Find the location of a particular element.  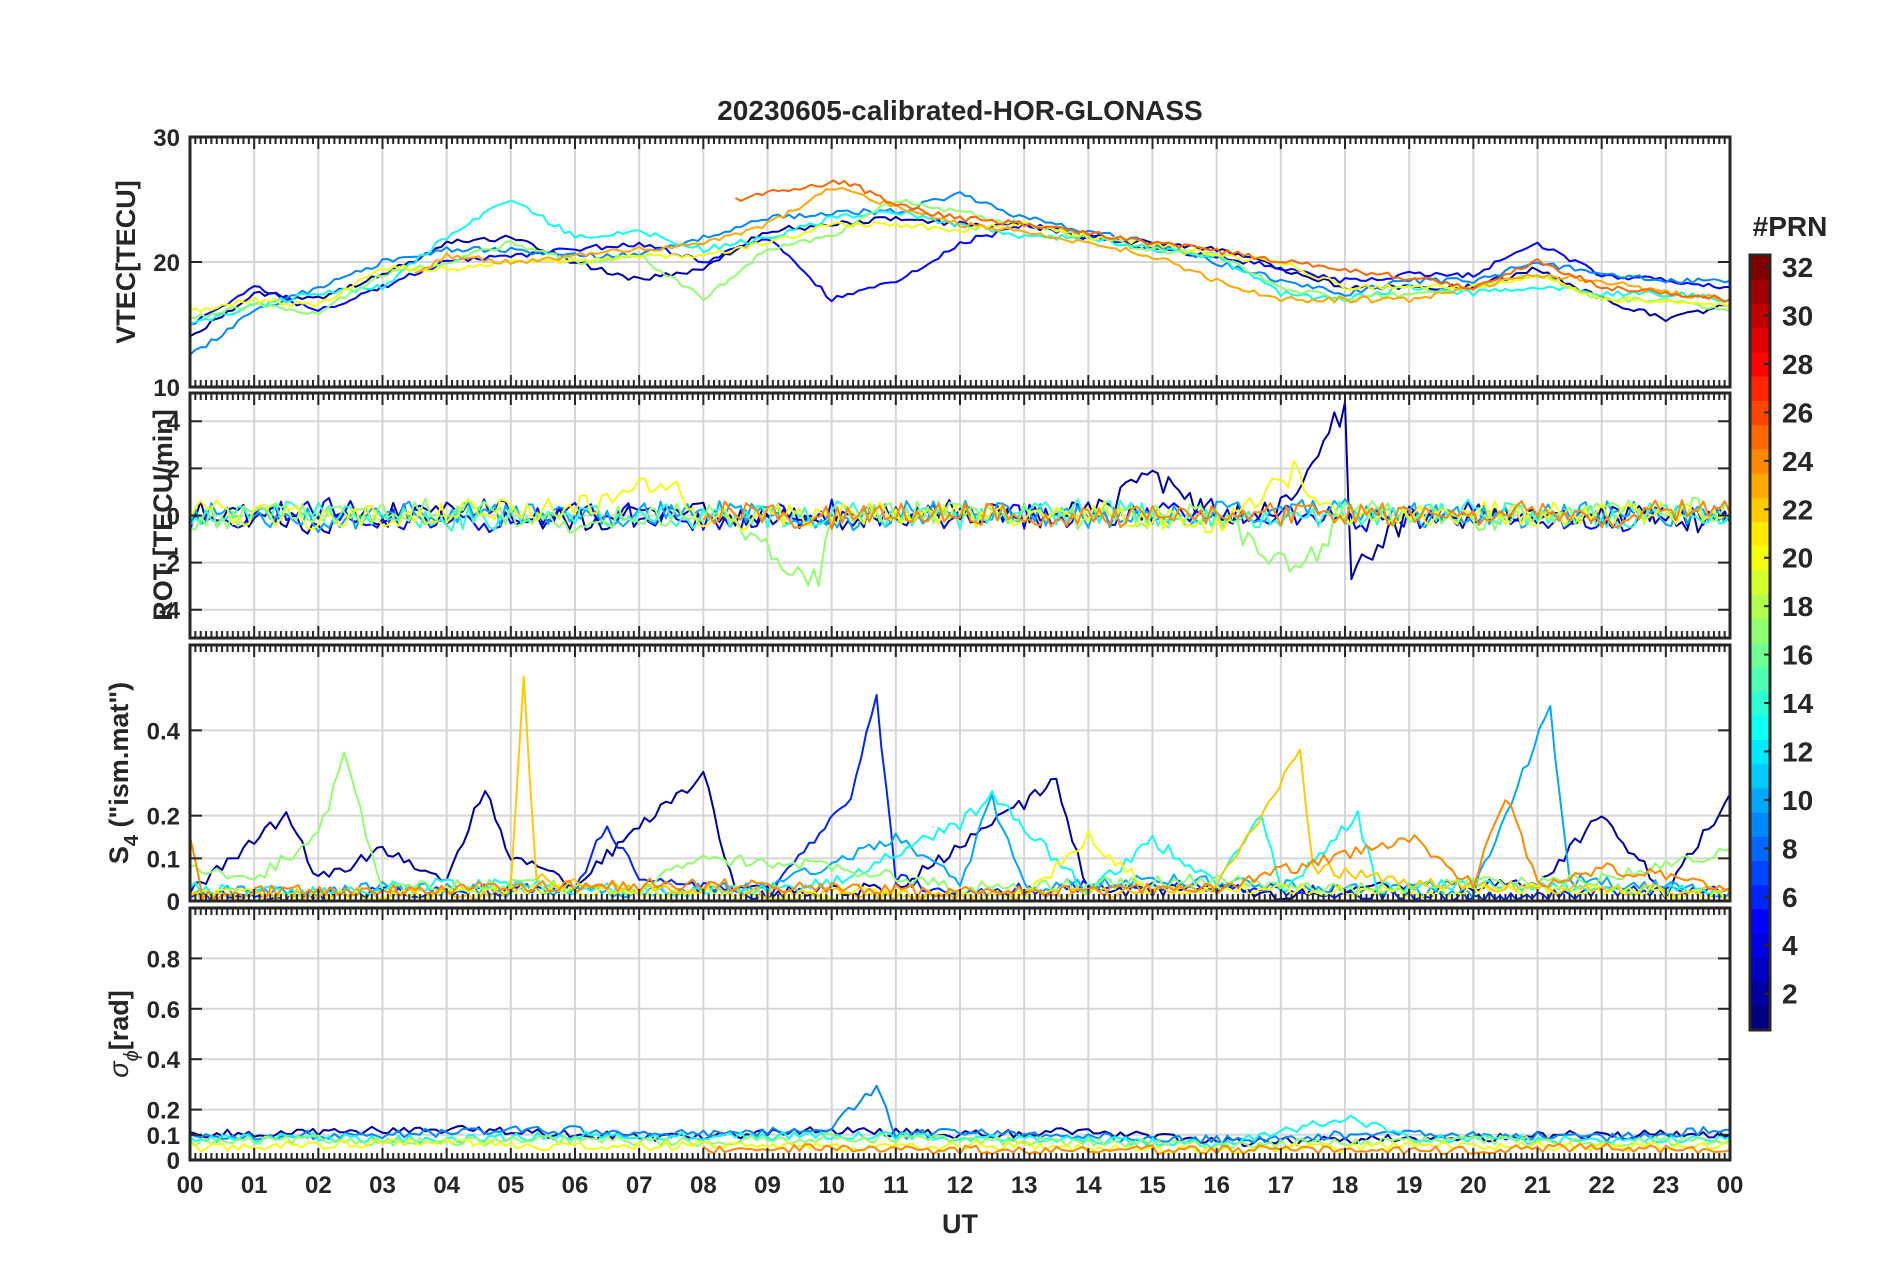

x-tick-label: 20 is located at coordinates (1473, 1185).